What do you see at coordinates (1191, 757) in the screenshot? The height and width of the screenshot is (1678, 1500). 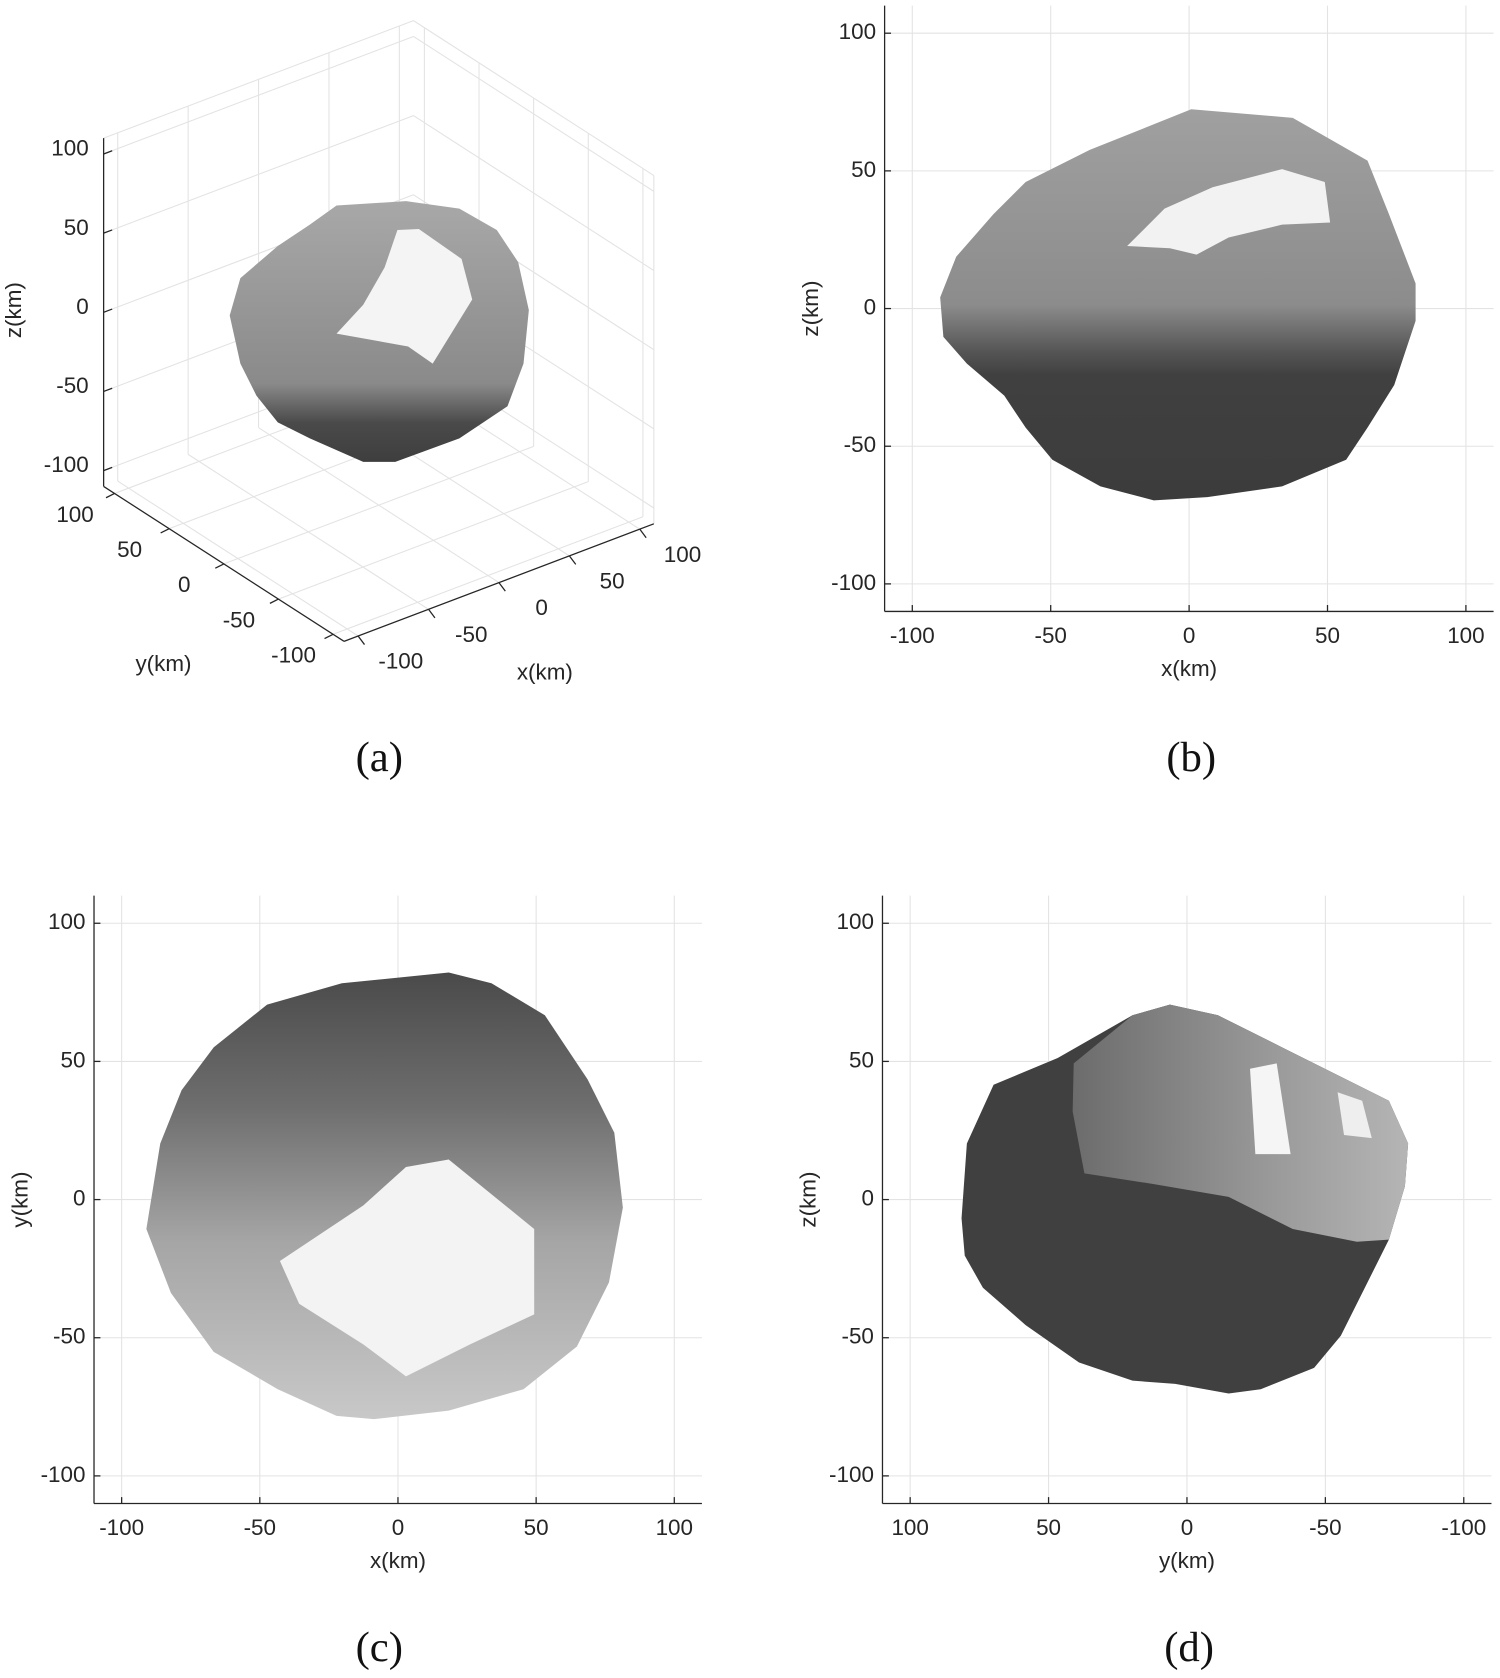 I see `panel-label: (b)` at bounding box center [1191, 757].